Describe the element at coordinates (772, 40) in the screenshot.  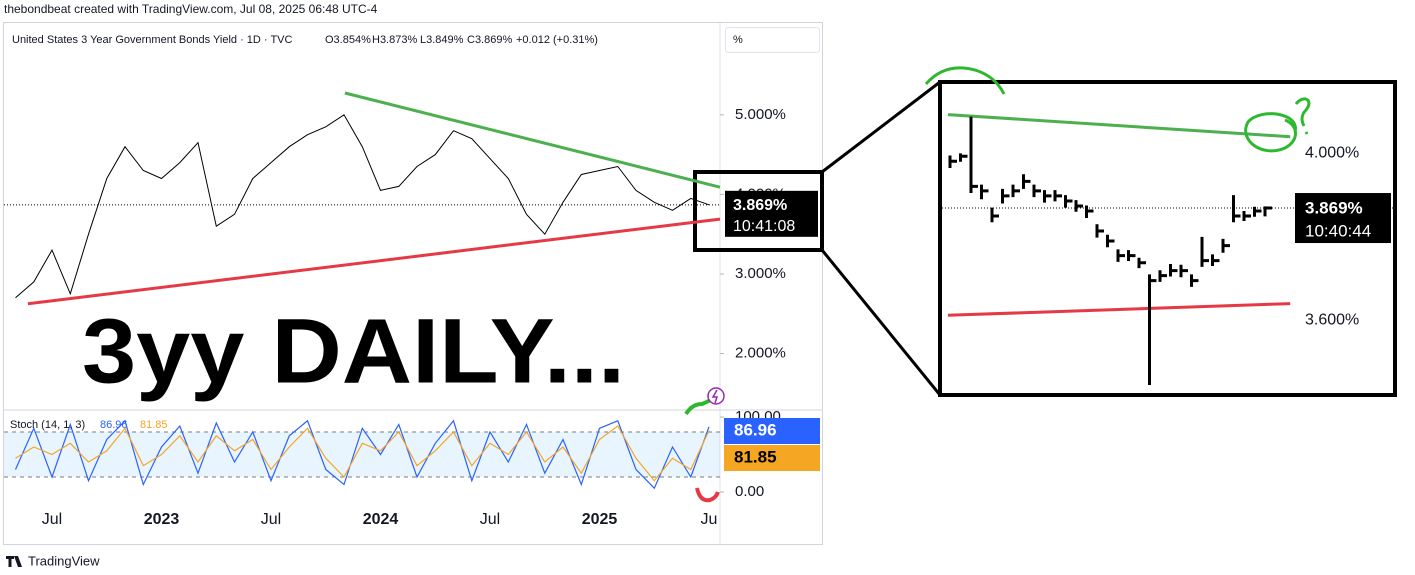
I see `unit-button` at that location.